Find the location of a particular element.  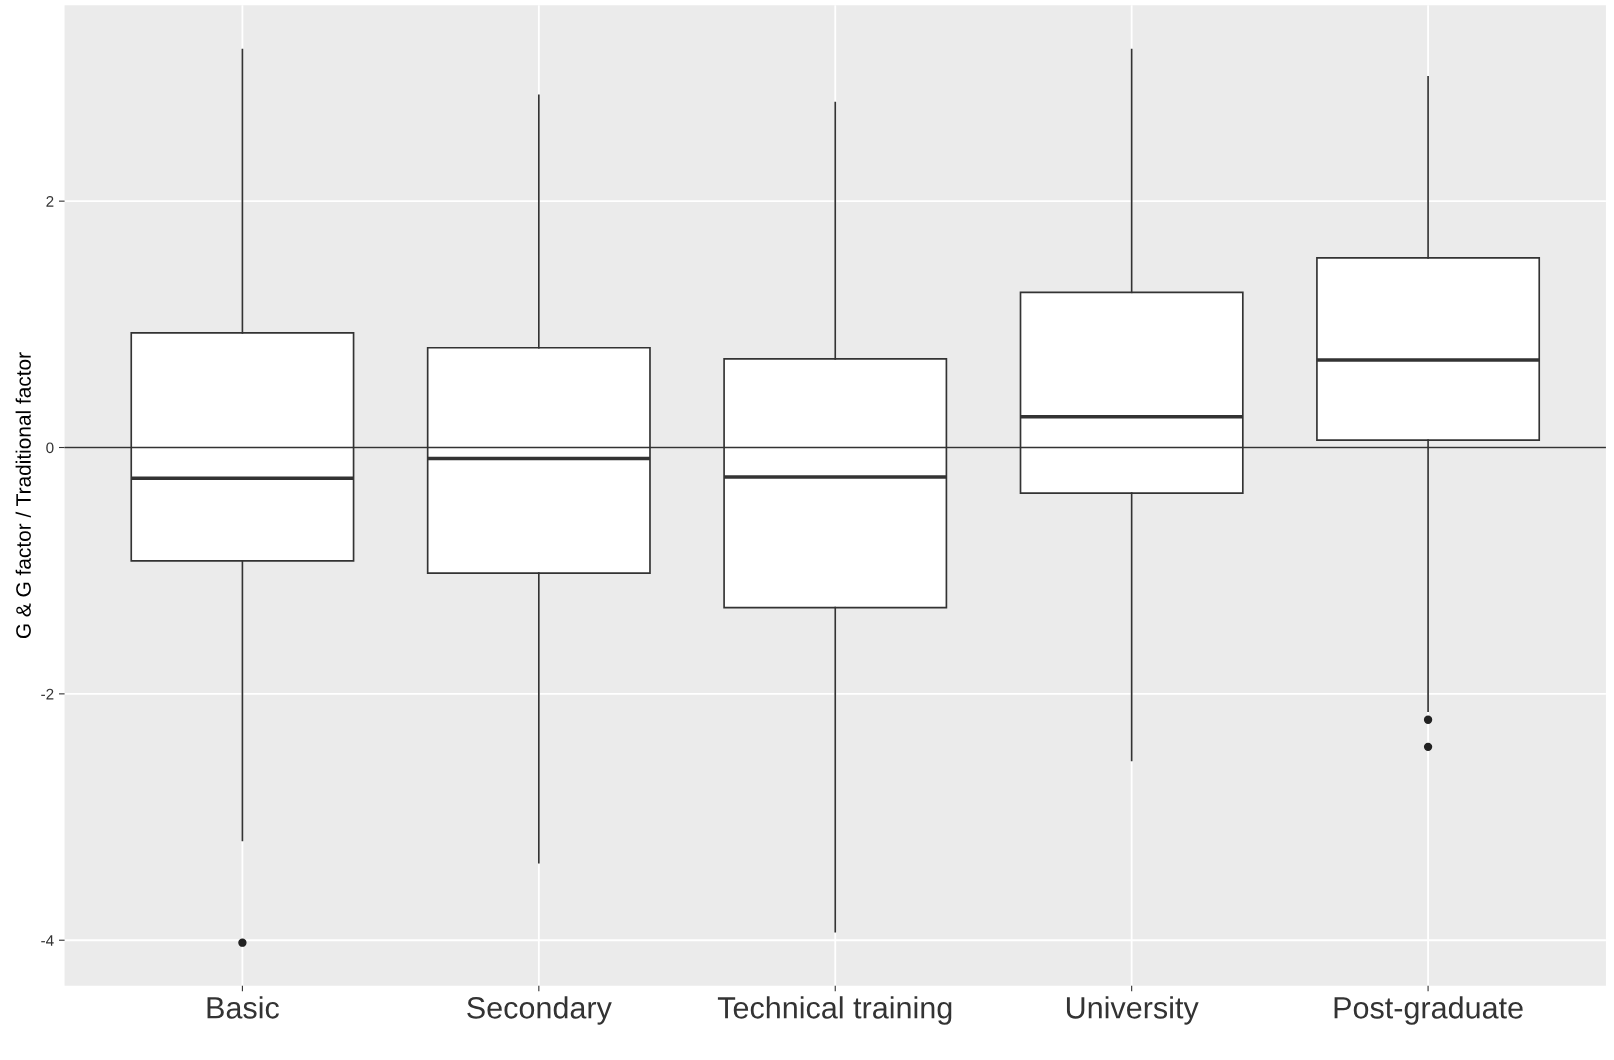

x-tick-label: Basic is located at coordinates (243, 1007).